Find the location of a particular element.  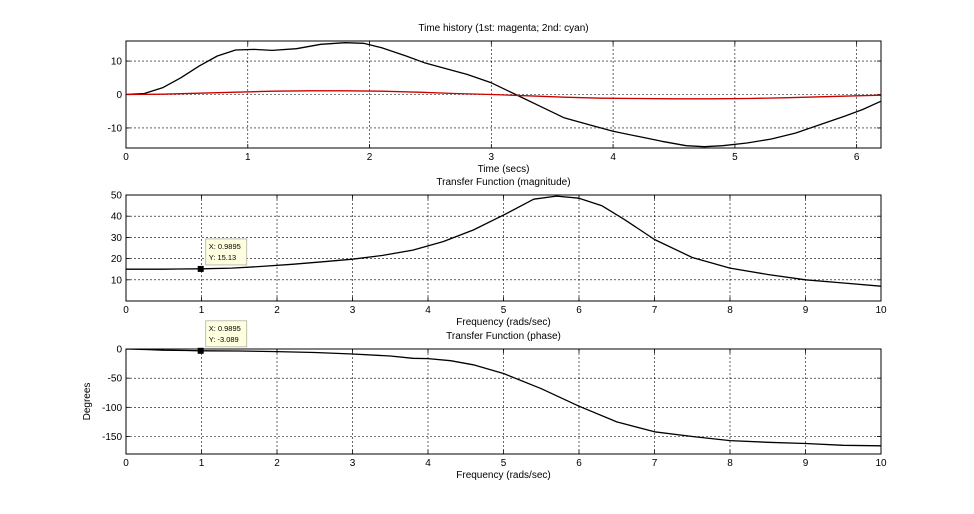

y-tick-label: 30 is located at coordinates (117, 238).